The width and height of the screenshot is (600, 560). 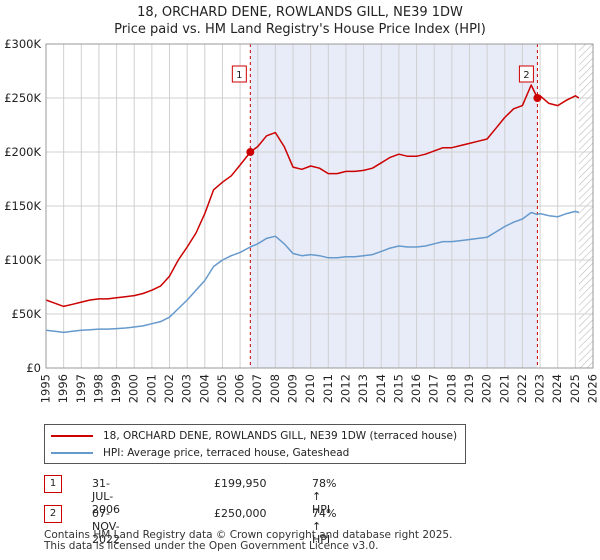 I want to click on x-tick-label: 2004, so click(x=204, y=388).